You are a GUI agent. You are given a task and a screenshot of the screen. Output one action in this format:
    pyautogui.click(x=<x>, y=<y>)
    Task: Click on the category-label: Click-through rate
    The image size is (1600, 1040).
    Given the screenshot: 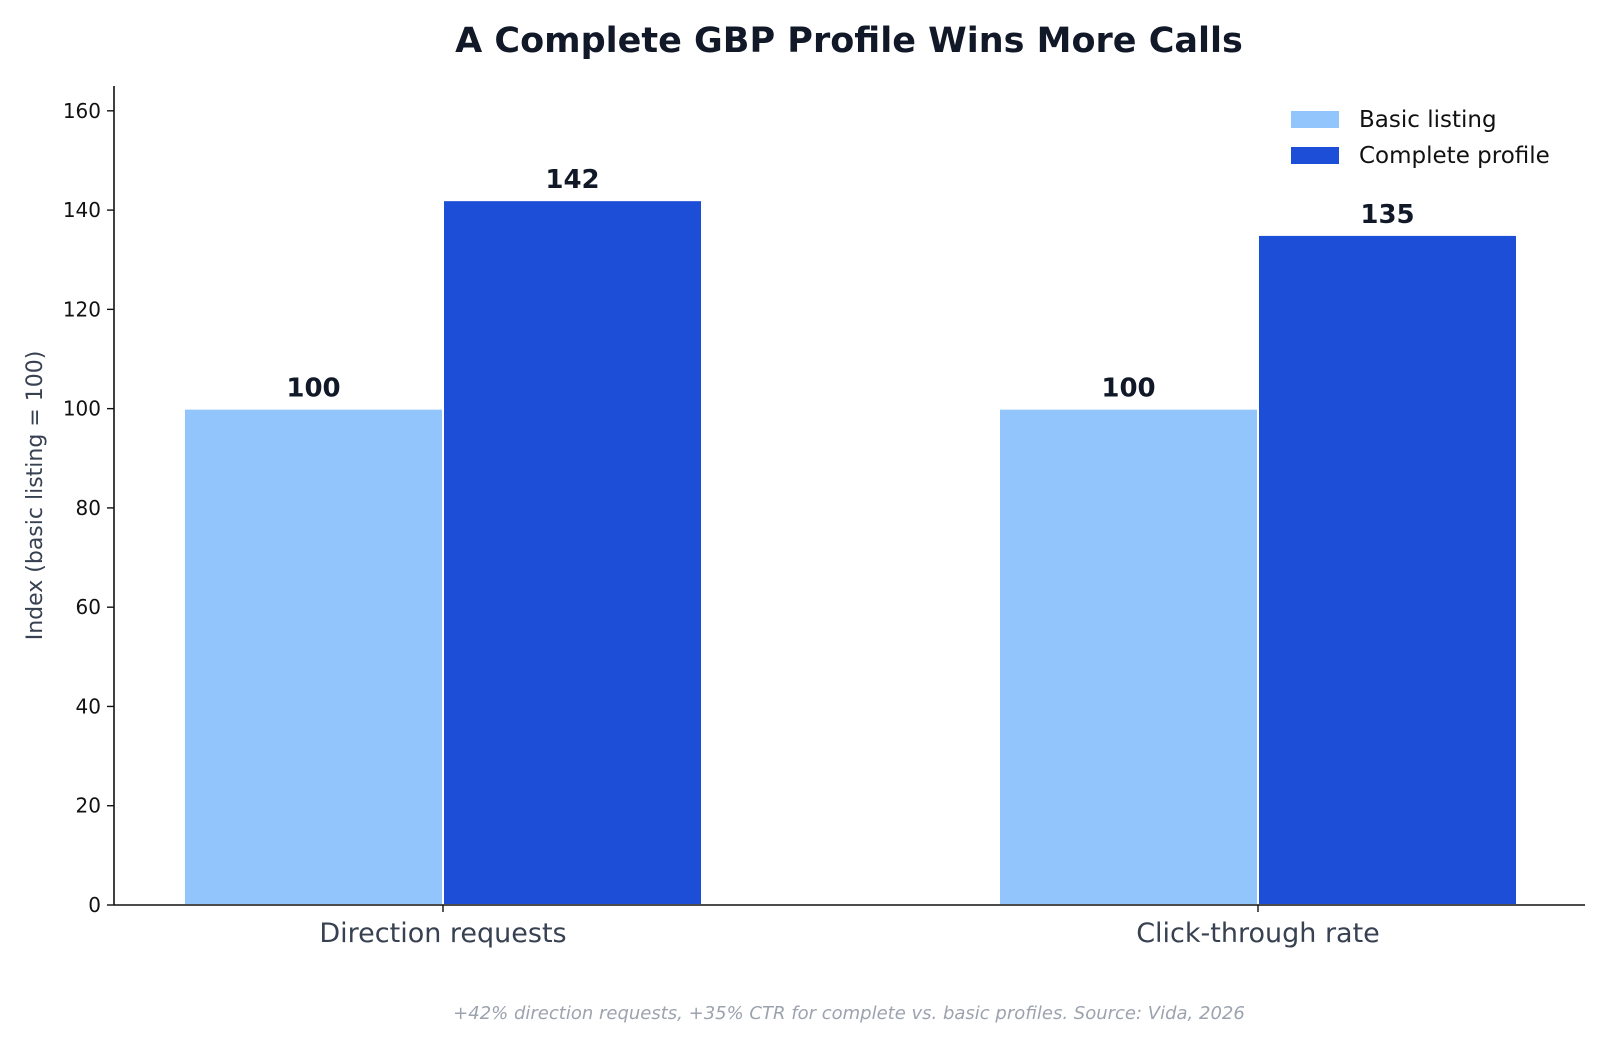 What is the action you would take?
    pyautogui.click(x=1258, y=933)
    